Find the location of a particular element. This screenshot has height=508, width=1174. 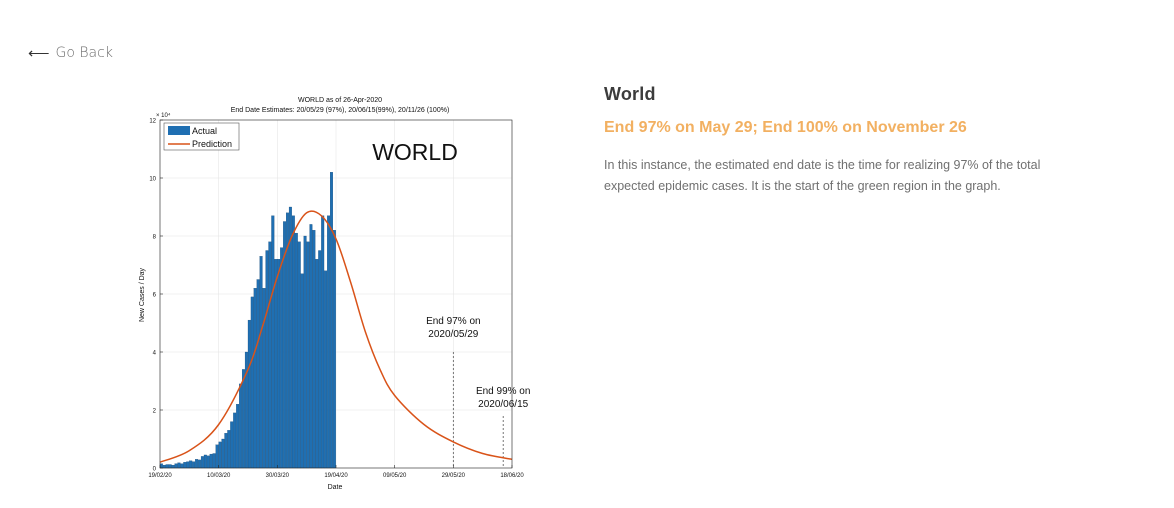

x-tick-label: 18/06/20 is located at coordinates (512, 476).